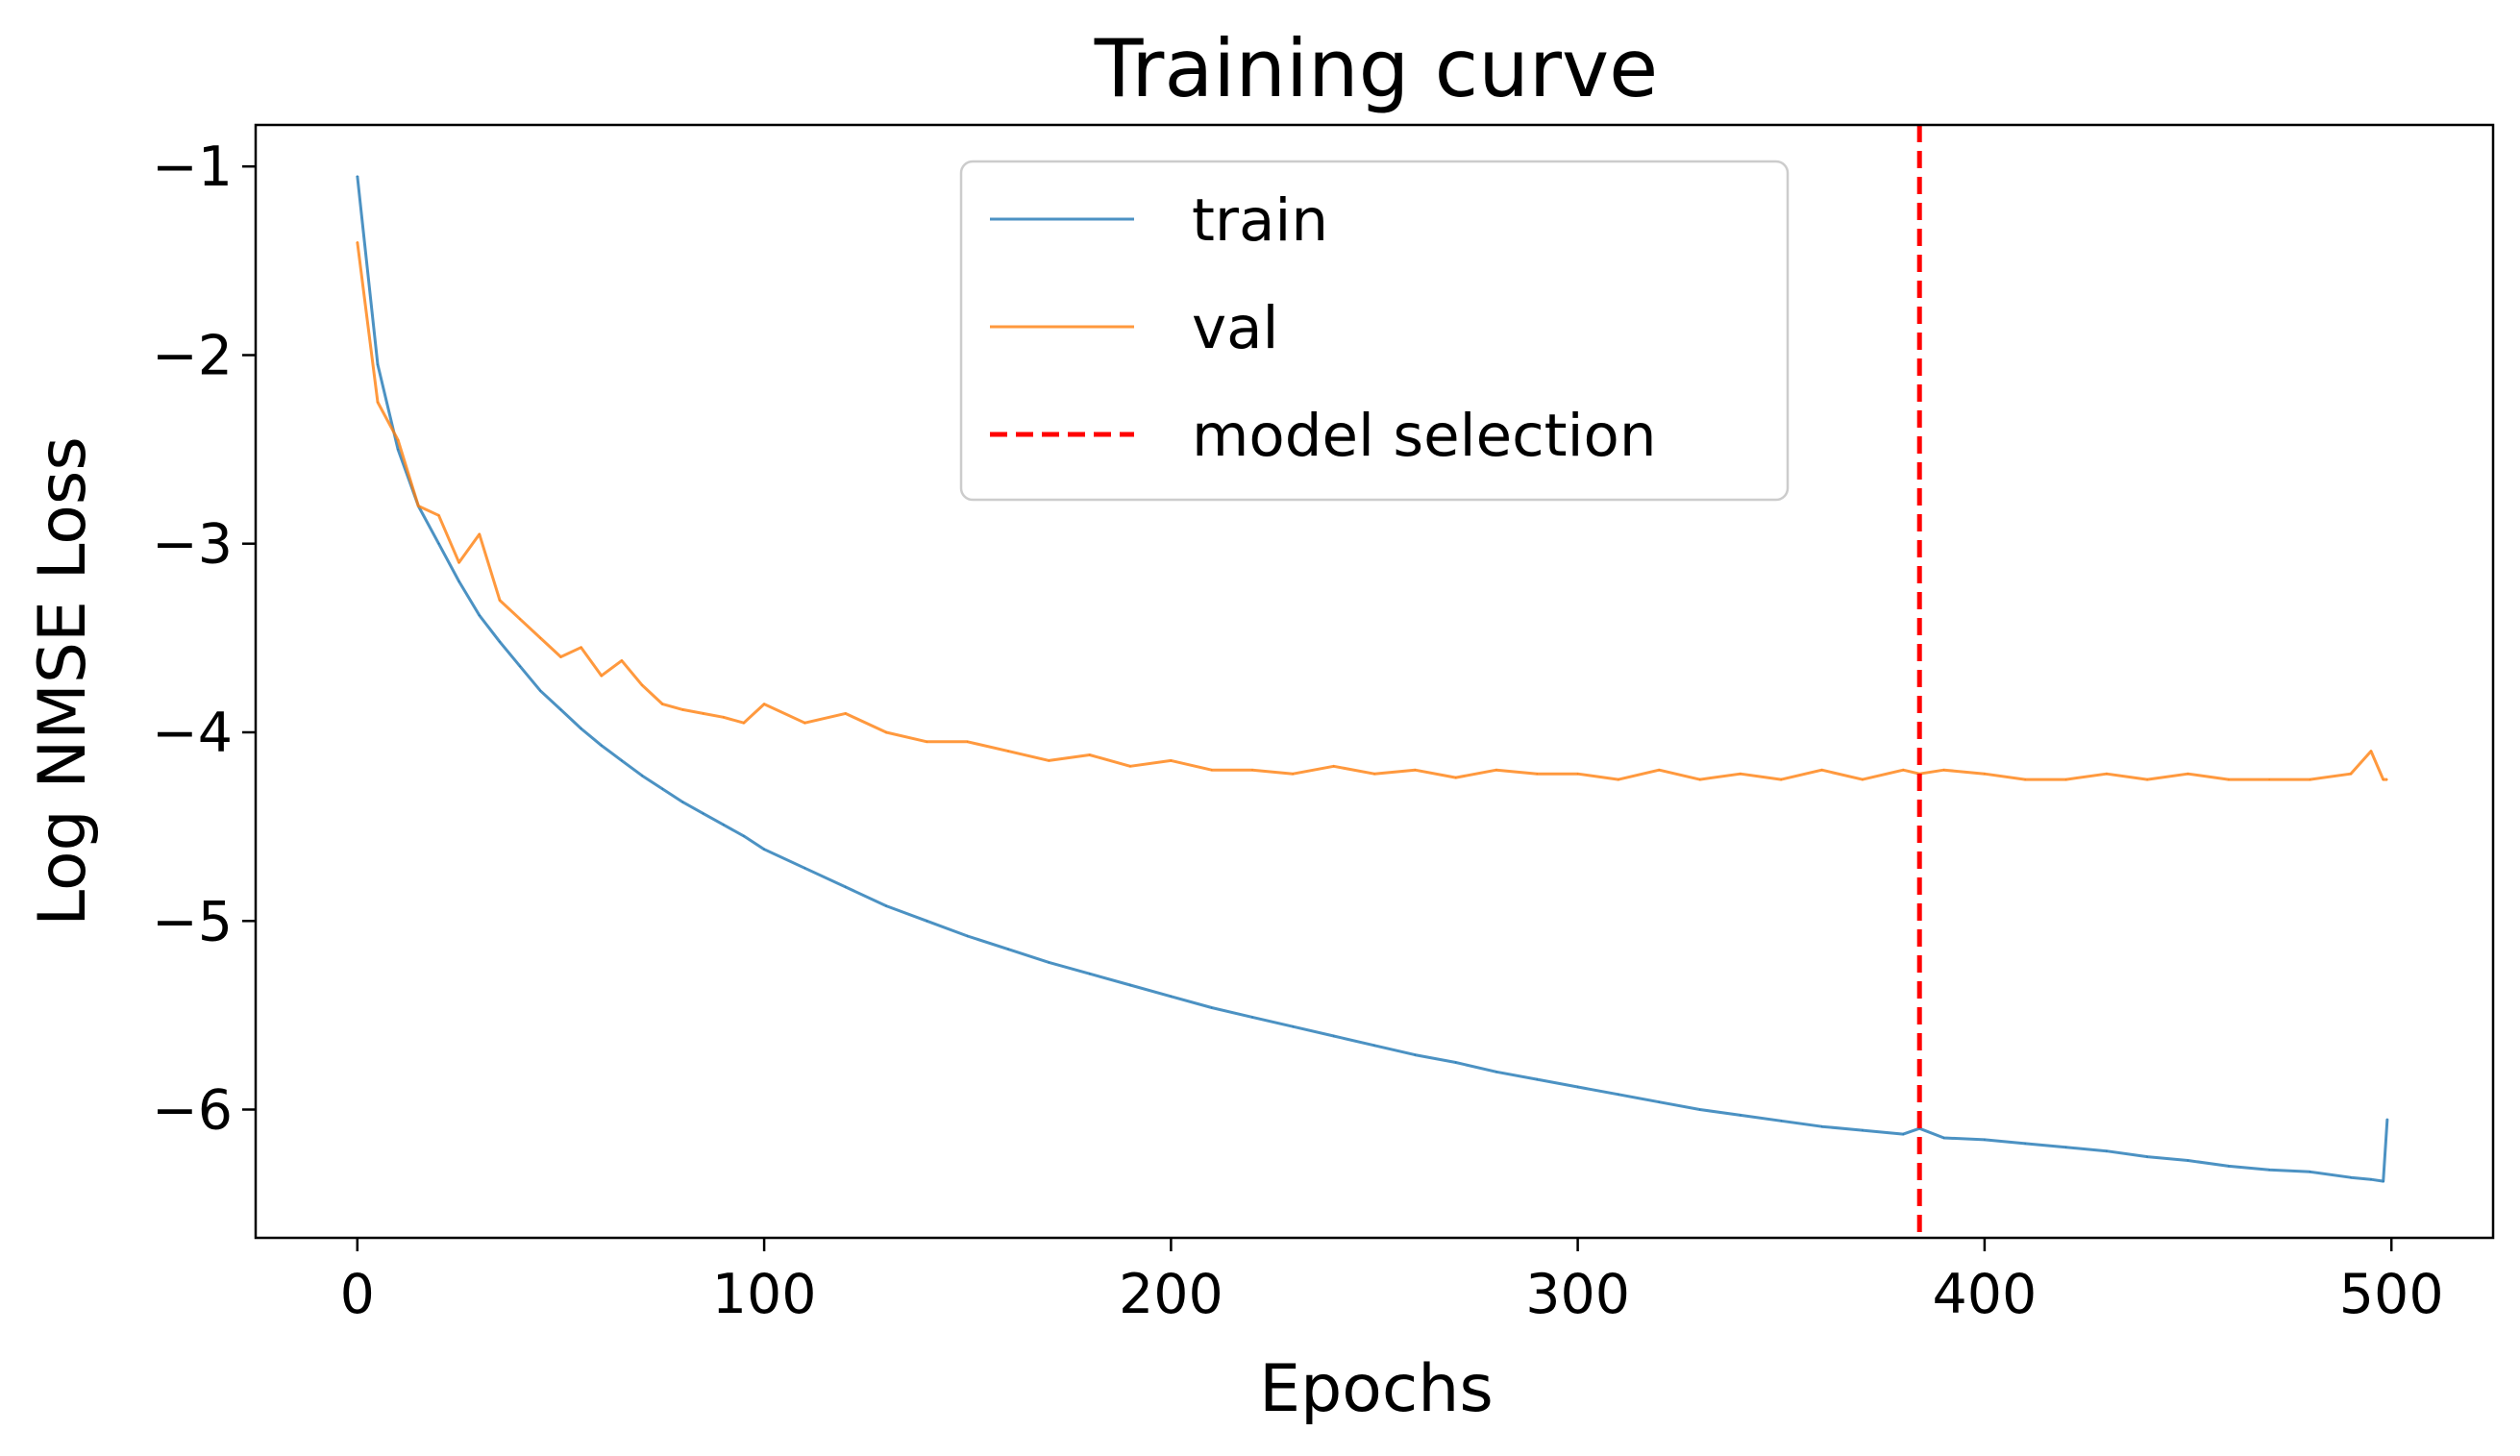 This screenshot has height=1456, width=2520. Describe the element at coordinates (193, 922) in the screenshot. I see `y-tick-label-5: −5` at that location.